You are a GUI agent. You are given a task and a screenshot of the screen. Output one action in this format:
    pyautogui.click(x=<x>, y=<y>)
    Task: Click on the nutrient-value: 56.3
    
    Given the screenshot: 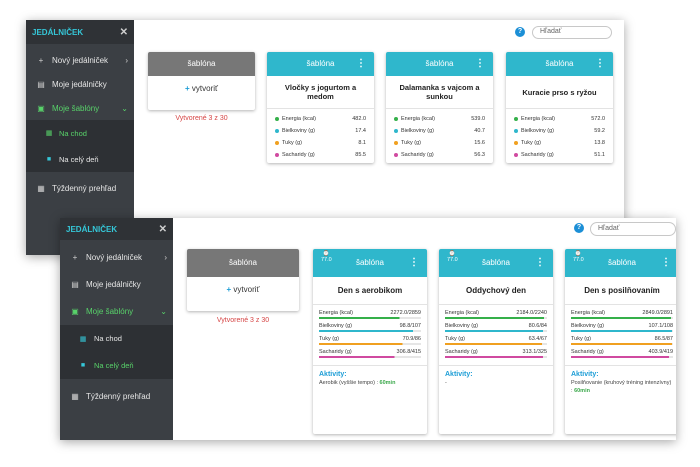 What is the action you would take?
    pyautogui.click(x=479, y=155)
    